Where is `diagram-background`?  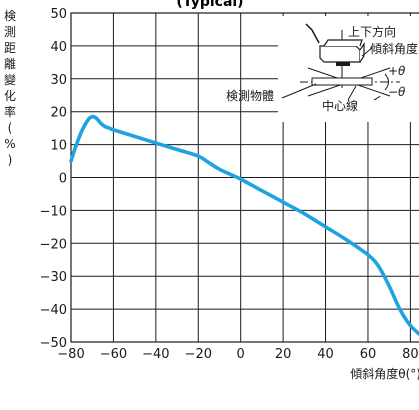 diagram-background is located at coordinates (348, 69).